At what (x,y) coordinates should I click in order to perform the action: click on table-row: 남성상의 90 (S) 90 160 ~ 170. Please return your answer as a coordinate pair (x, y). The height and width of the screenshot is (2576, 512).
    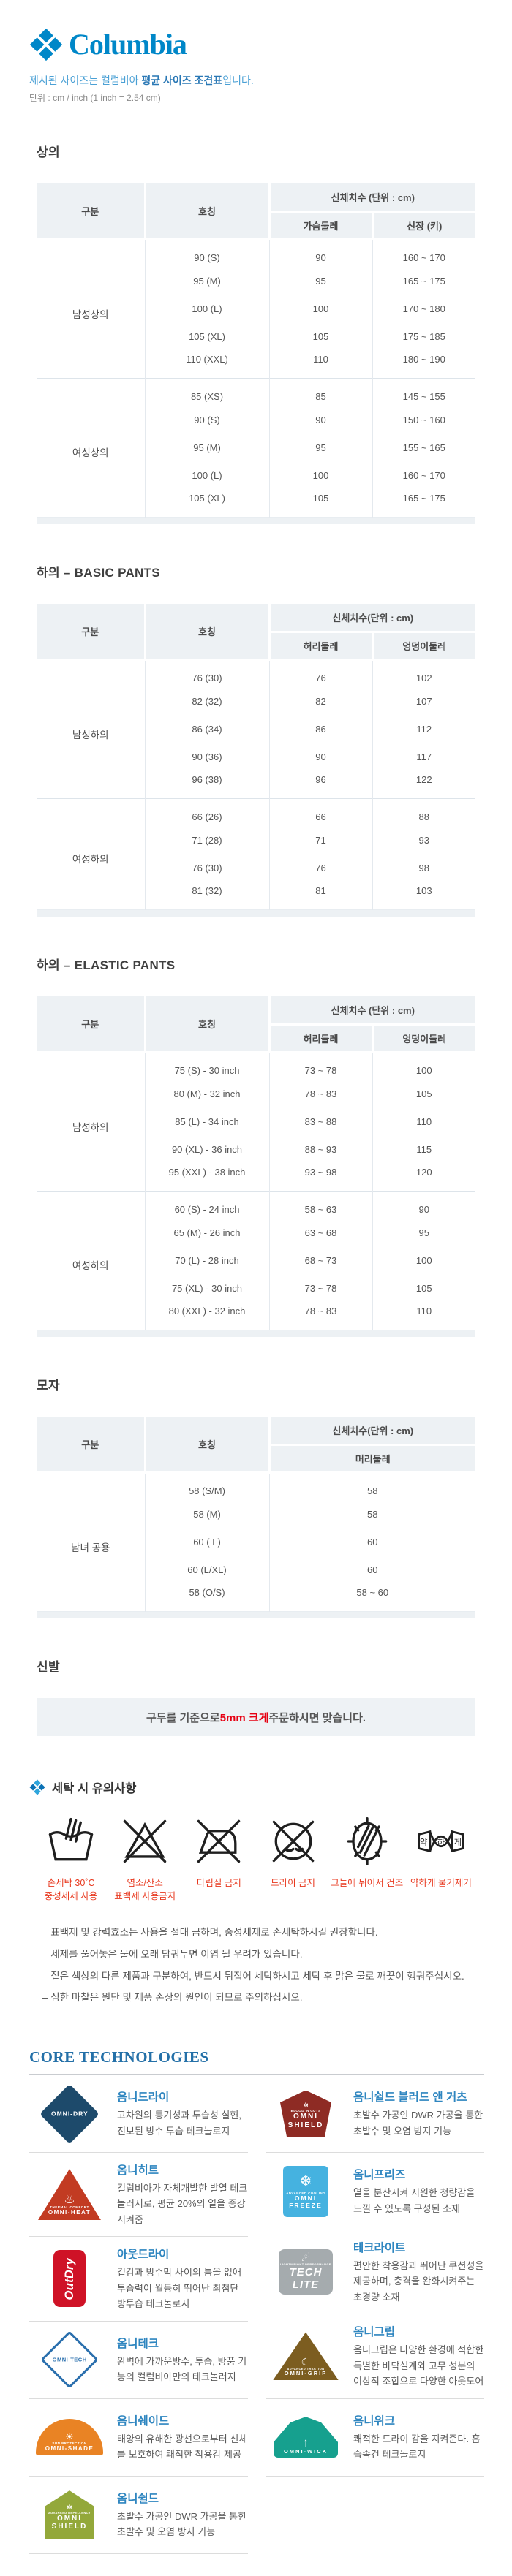
    Looking at the image, I should click on (256, 308).